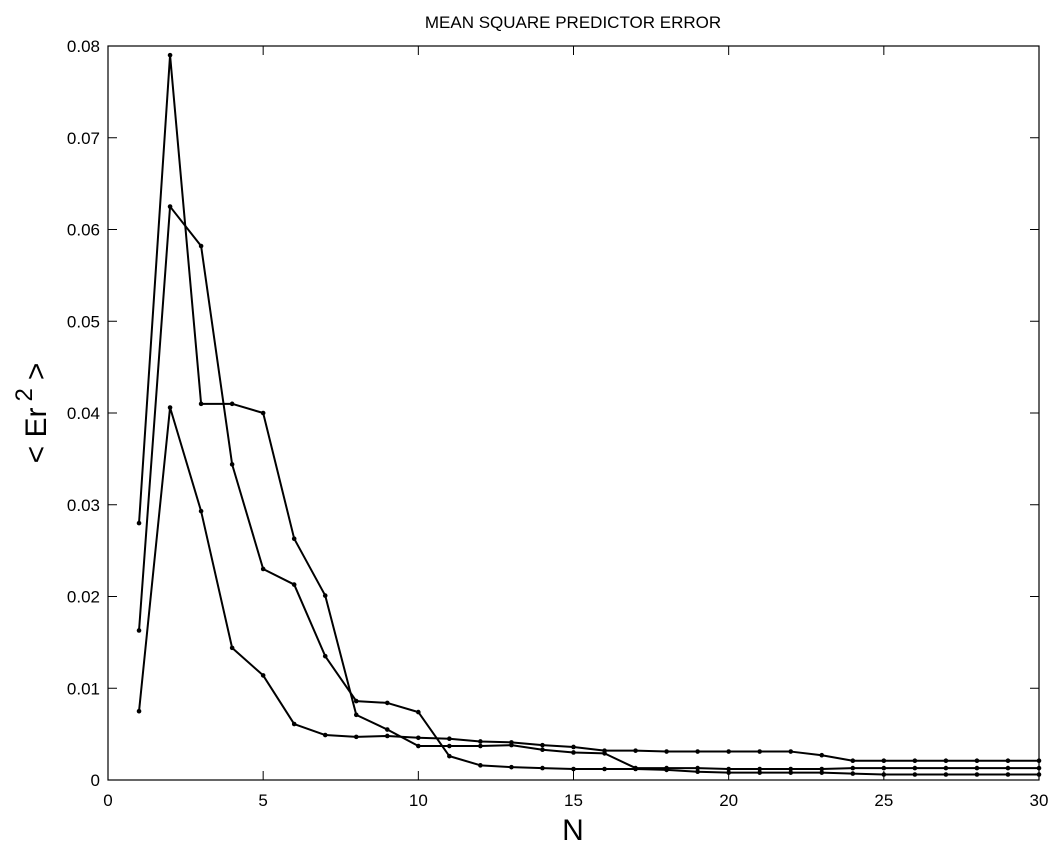  I want to click on y-tick-label: 0.05, so click(83, 321).